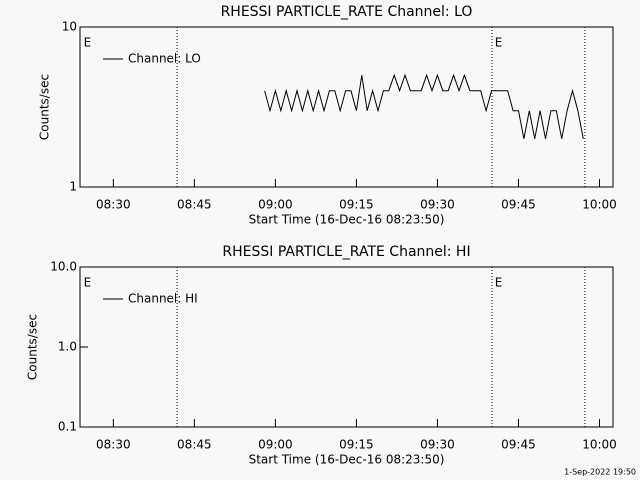 The image size is (640, 480). What do you see at coordinates (346, 252) in the screenshot?
I see `chart-title: RHESSI PARTICLE_RATE Channel: HI` at bounding box center [346, 252].